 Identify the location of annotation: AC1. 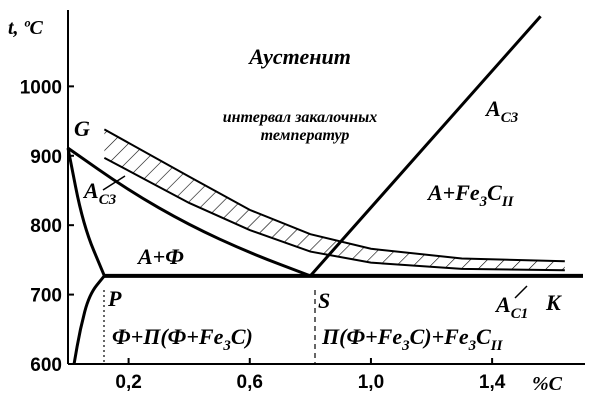
(511, 307).